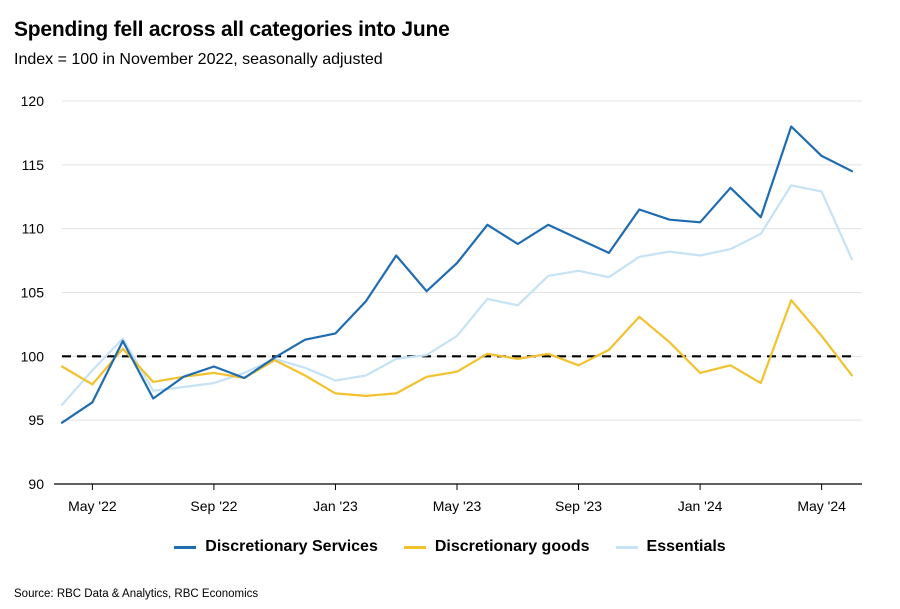 Image resolution: width=900 pixels, height=609 pixels. What do you see at coordinates (457, 506) in the screenshot?
I see `x-tick-label: May '23` at bounding box center [457, 506].